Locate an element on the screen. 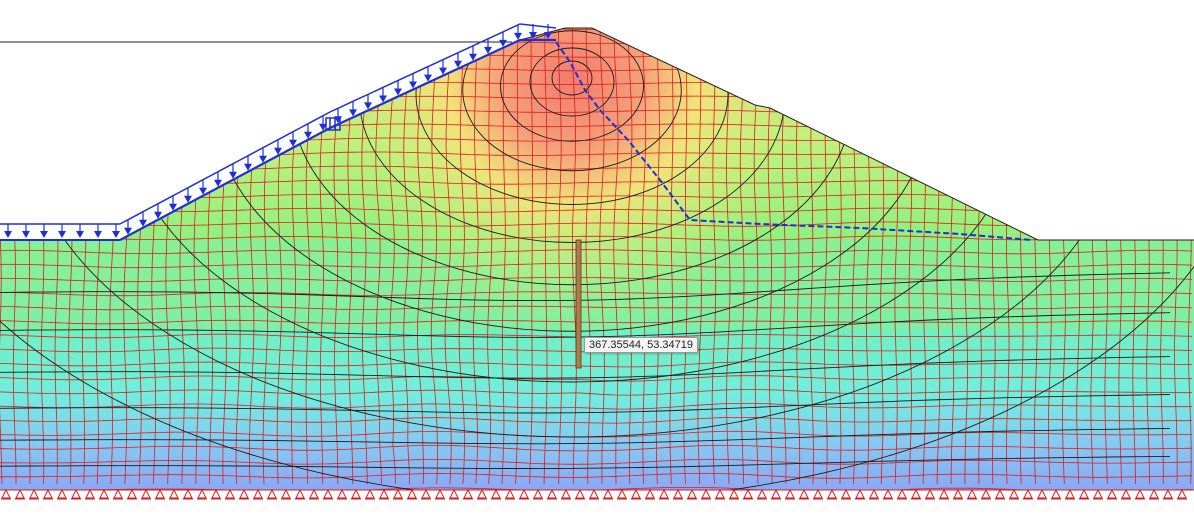 Image resolution: width=1194 pixels, height=517 pixels. pile-element is located at coordinates (578, 304).